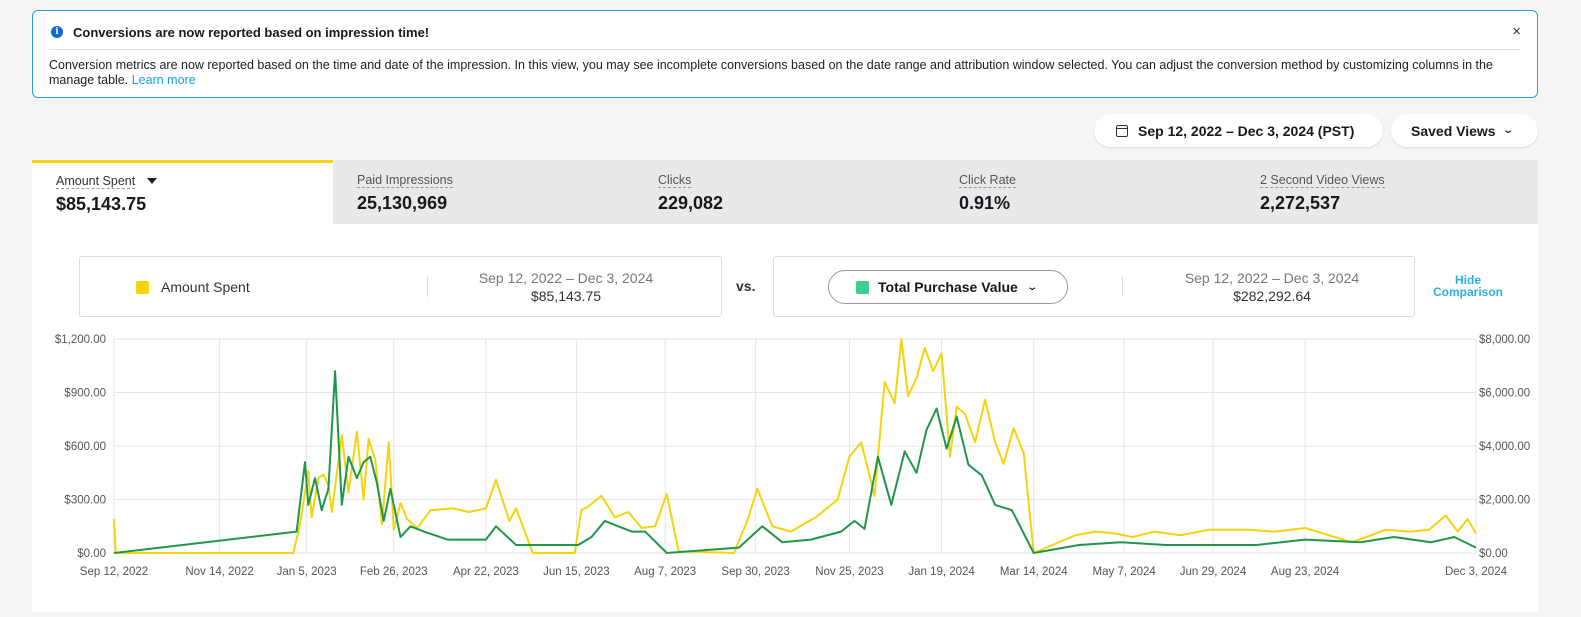 This screenshot has width=1581, height=617. I want to click on comparison-value: $282,292.64, so click(1272, 296).